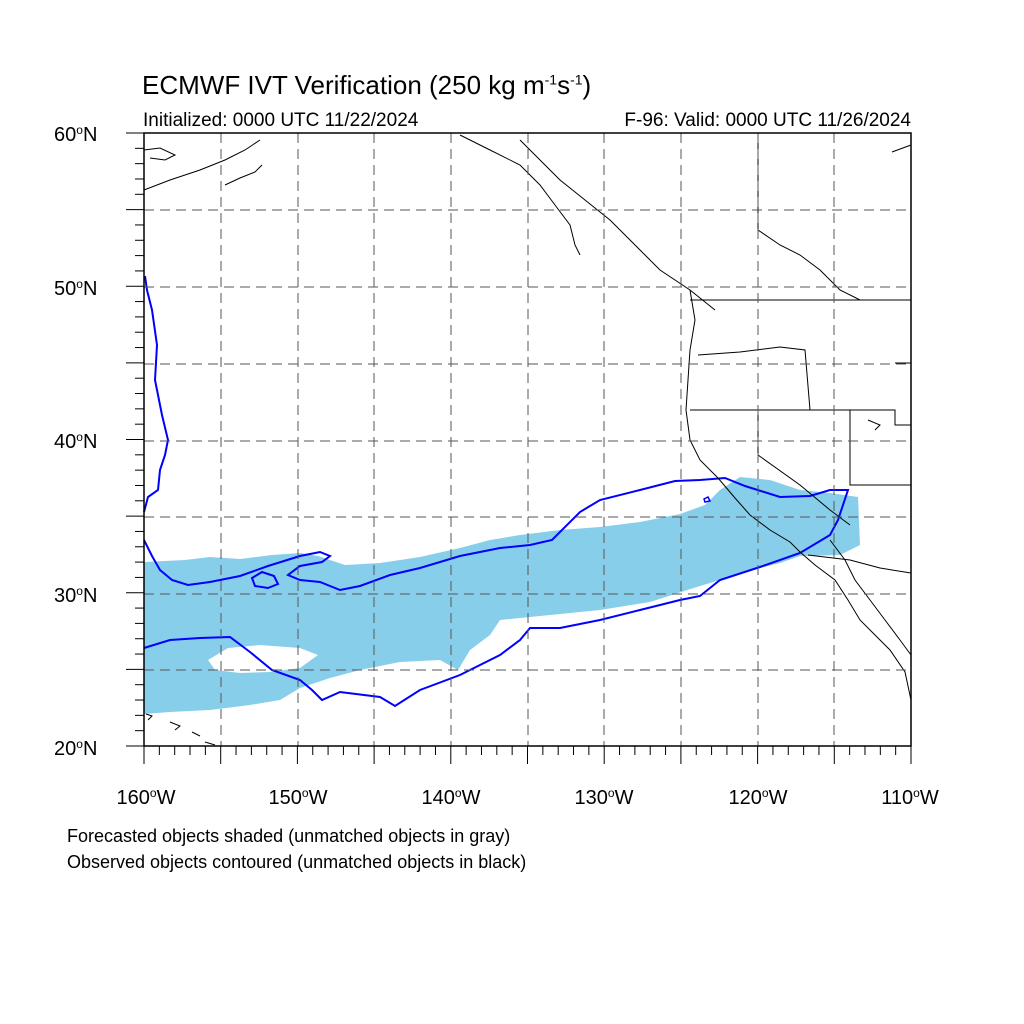  Describe the element at coordinates (76, 134) in the screenshot. I see `lat-label-60: 60oN` at that location.